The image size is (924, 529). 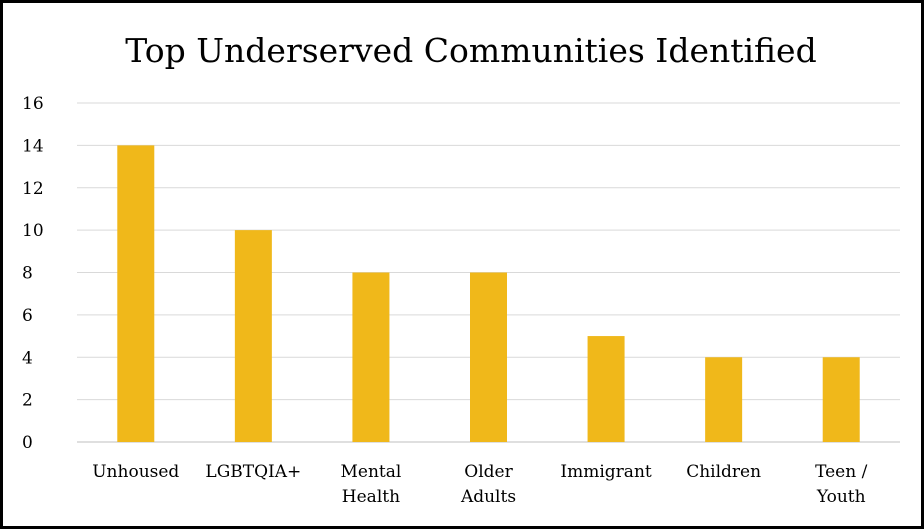 I want to click on y-tick-label: 16, so click(x=33, y=104).